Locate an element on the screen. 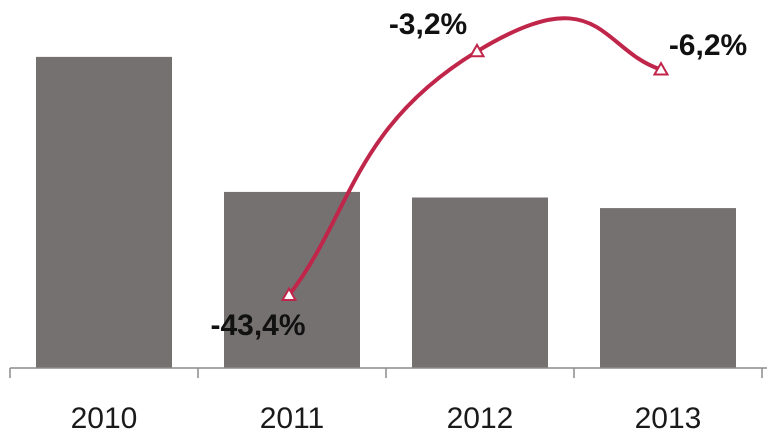 The width and height of the screenshot is (767, 438). x-tick-label-2011: 2011 is located at coordinates (292, 418).